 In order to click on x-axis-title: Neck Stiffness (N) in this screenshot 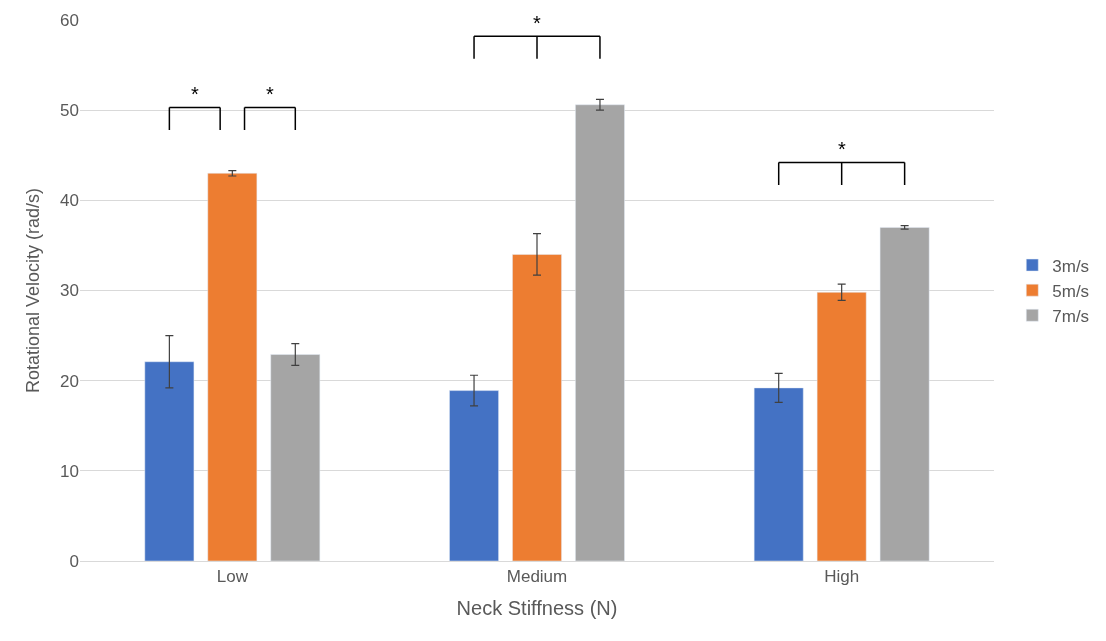, I will do `click(537, 607)`.